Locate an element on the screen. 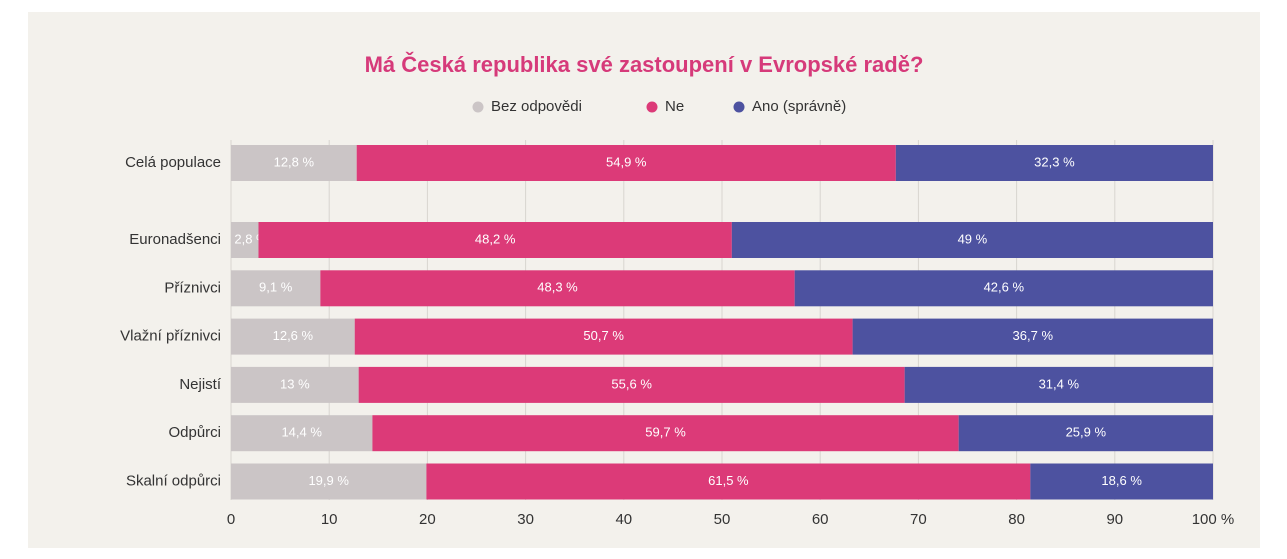 This screenshot has height=559, width=1287. data-label: 13 % is located at coordinates (295, 383).